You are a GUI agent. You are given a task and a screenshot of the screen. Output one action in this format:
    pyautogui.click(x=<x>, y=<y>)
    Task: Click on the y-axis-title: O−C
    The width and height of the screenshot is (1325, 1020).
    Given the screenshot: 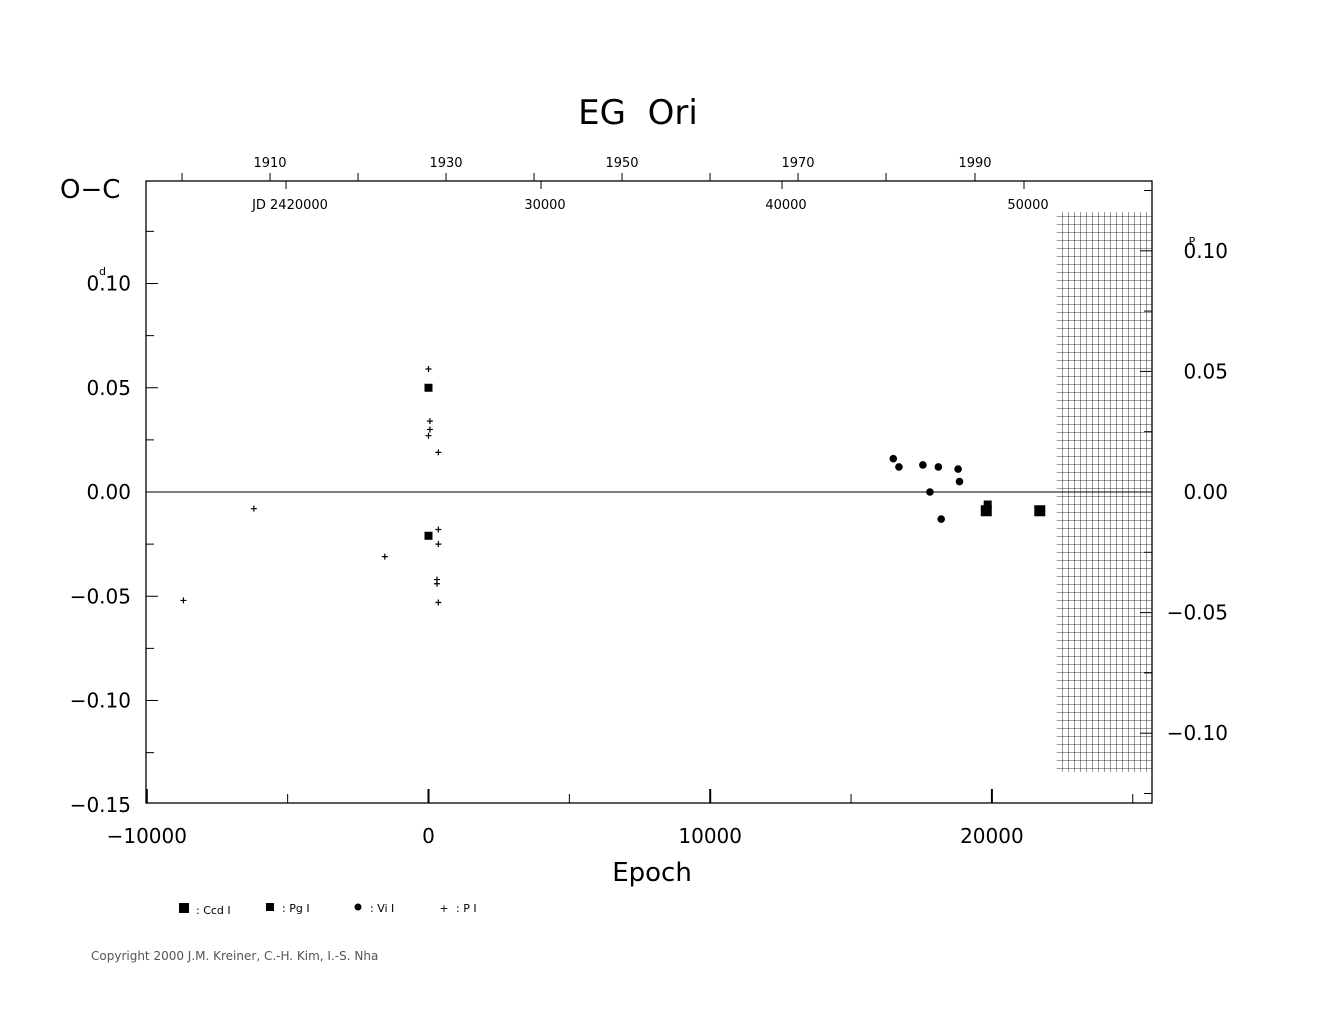 What is the action you would take?
    pyautogui.click(x=90, y=190)
    